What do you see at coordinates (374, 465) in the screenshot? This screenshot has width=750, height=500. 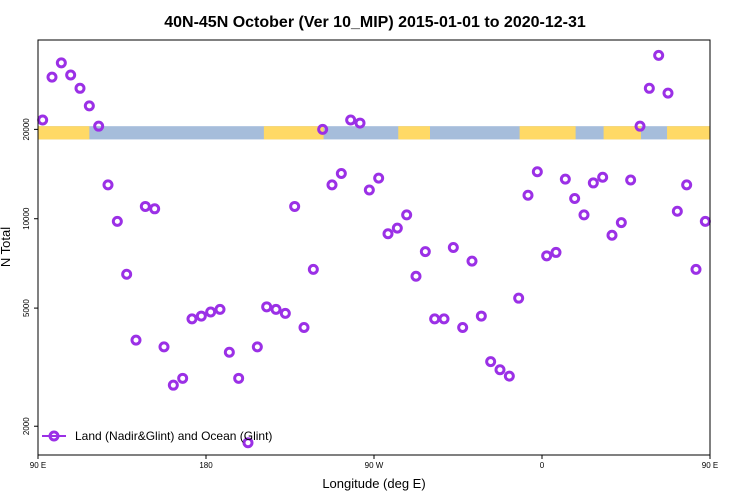 I see `x-tick-label: 90 W` at bounding box center [374, 465].